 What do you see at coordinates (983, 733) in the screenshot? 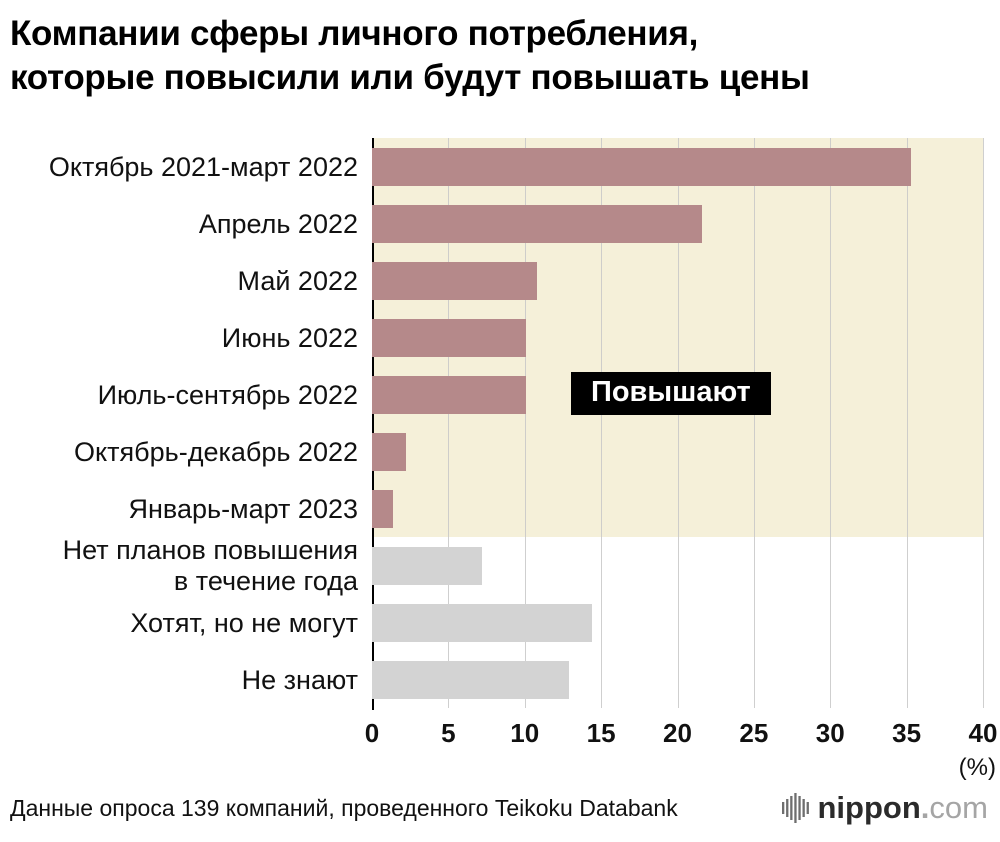
I see `x-tick-label: 40` at bounding box center [983, 733].